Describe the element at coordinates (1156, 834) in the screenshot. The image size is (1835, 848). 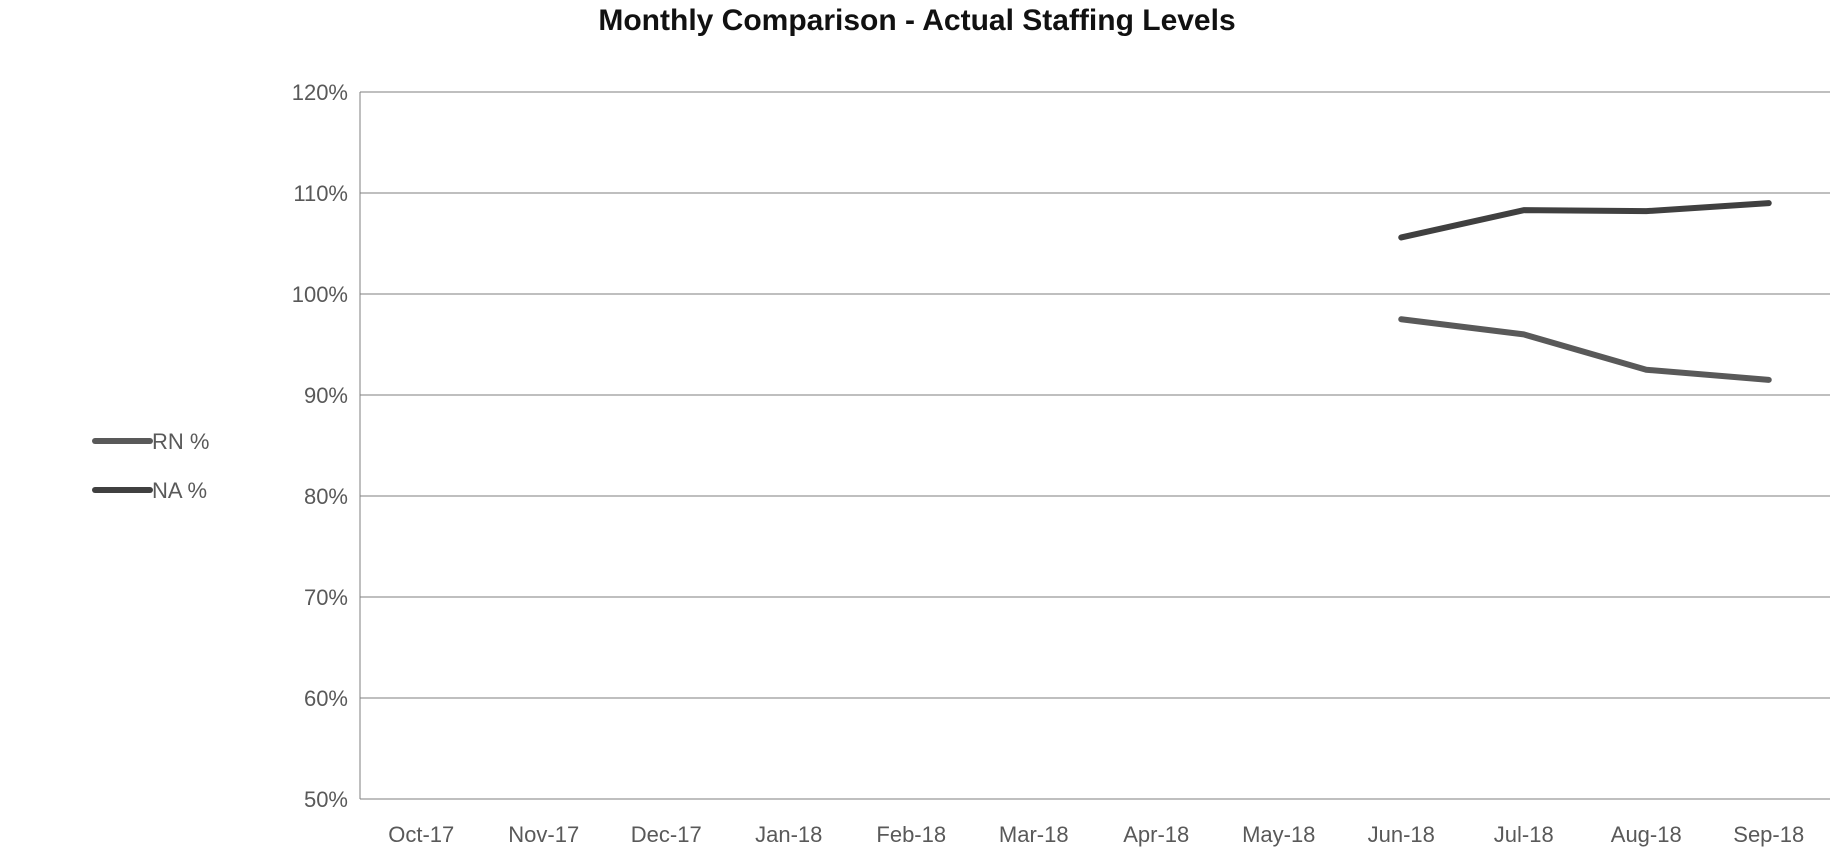
I see `x-tick-label: Apr-18` at that location.